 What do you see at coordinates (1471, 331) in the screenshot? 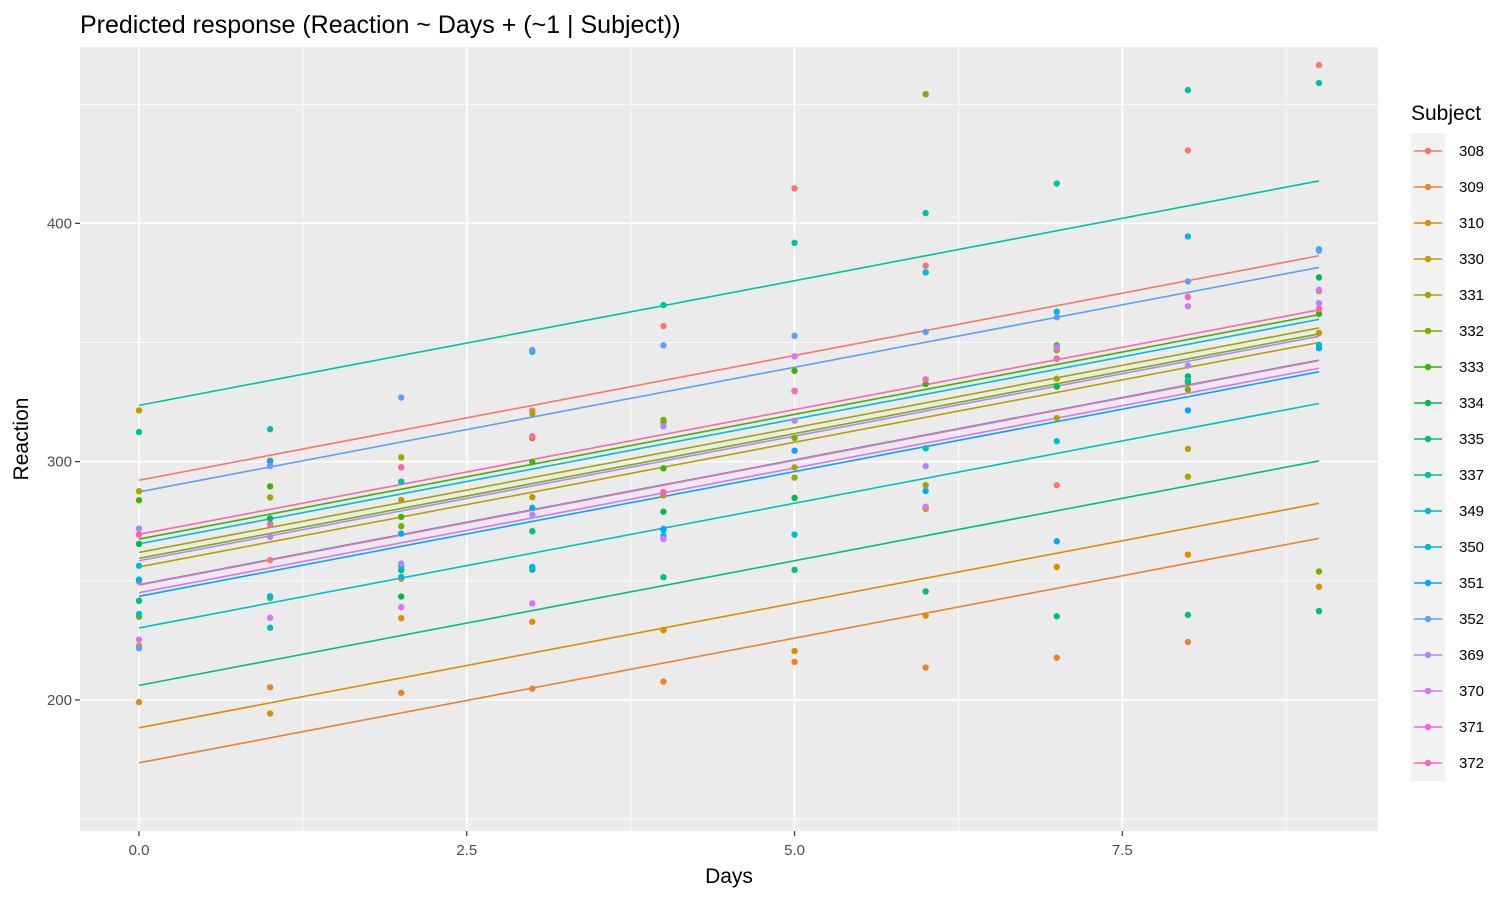
I see `legend-label-332: 332` at bounding box center [1471, 331].